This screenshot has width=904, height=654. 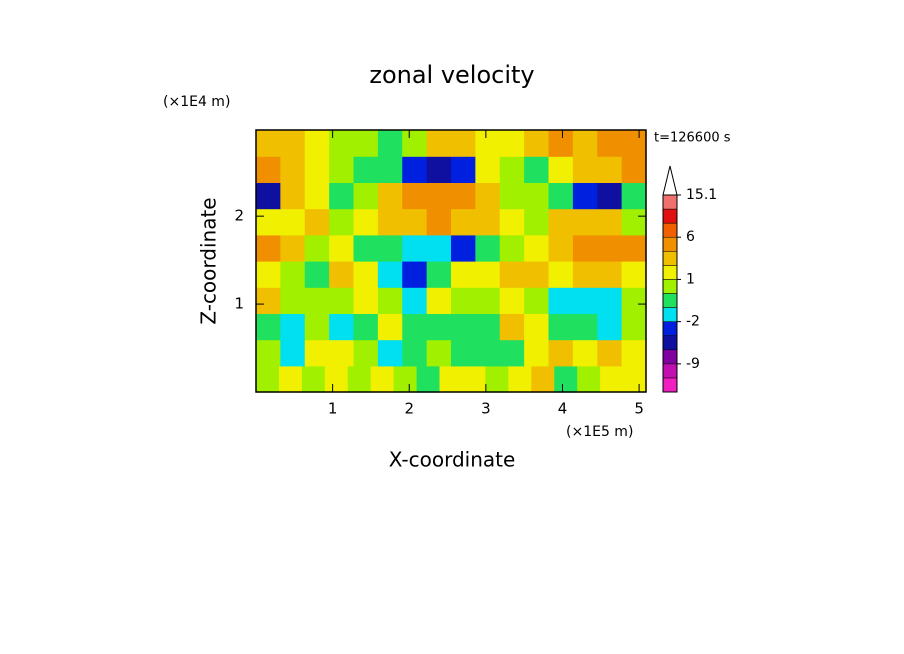 What do you see at coordinates (563, 409) in the screenshot?
I see `x-tick-label: 4` at bounding box center [563, 409].